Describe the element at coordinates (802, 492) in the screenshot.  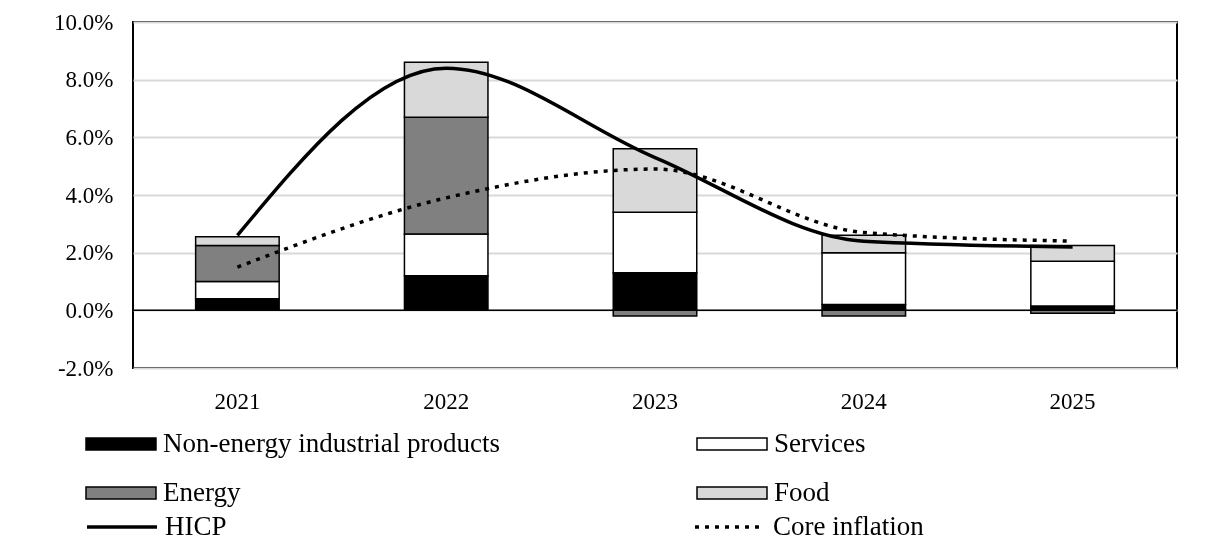
I see `legend-label: Food` at that location.